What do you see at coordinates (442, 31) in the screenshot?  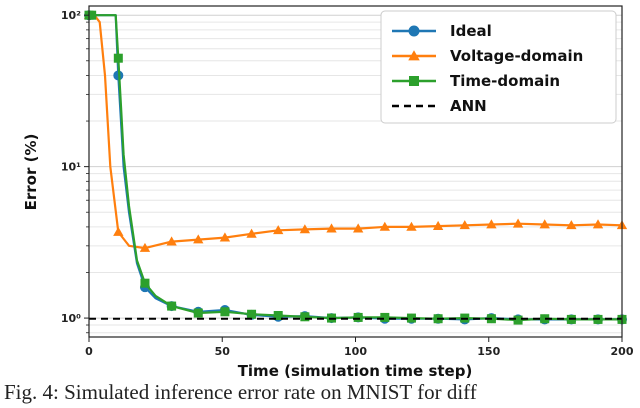 I see `legend-item-ideal: Ideal` at bounding box center [442, 31].